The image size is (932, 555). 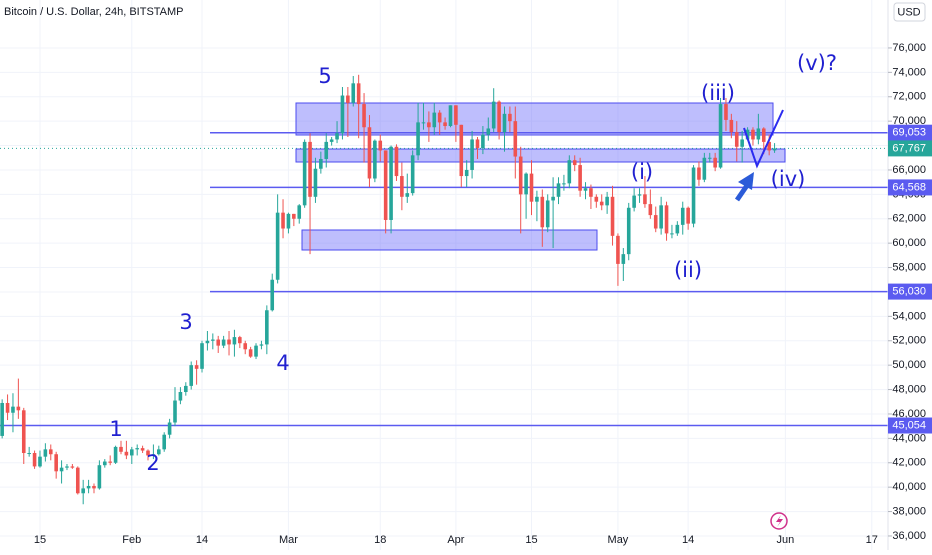 What do you see at coordinates (131, 540) in the screenshot?
I see `x-tick-label: Feb` at bounding box center [131, 540].